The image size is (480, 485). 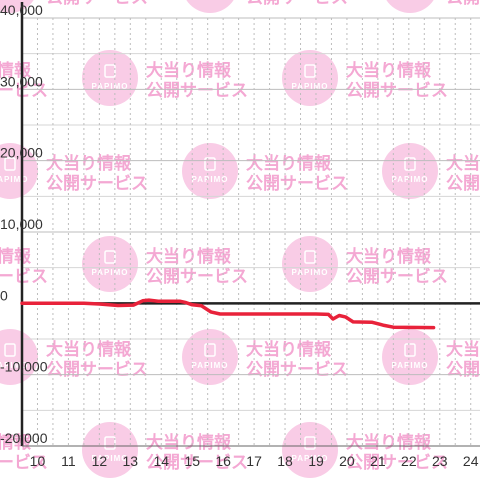 I want to click on series-layer, so click(x=228, y=314).